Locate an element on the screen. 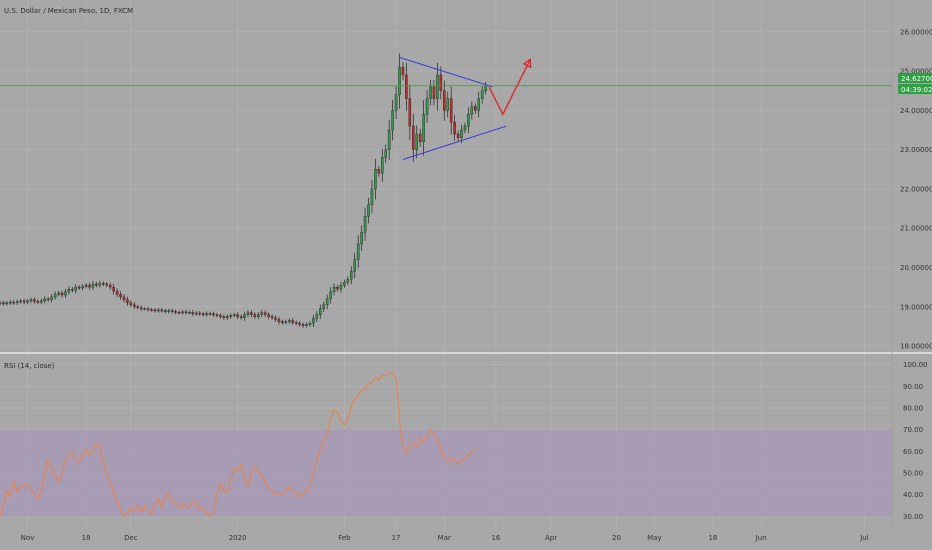  price-tick-label: 25.00000 is located at coordinates (916, 72).